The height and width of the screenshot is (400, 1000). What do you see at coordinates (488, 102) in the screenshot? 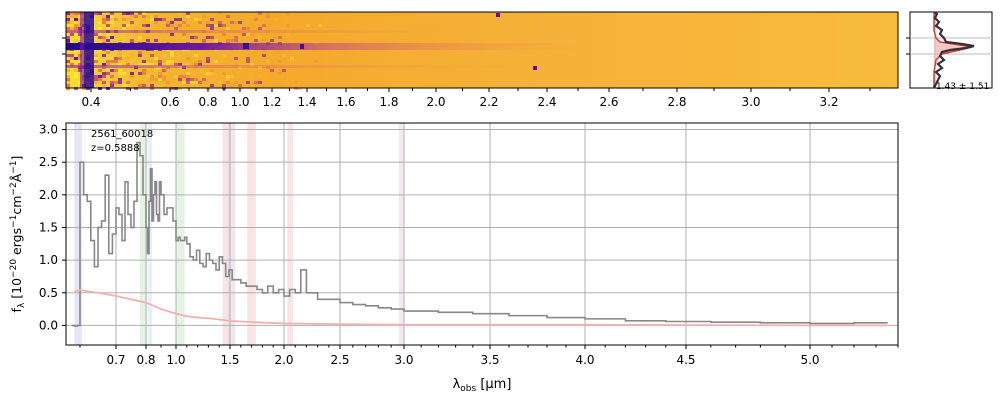
I see `heatmap-xtick-label: 2.2` at bounding box center [488, 102].